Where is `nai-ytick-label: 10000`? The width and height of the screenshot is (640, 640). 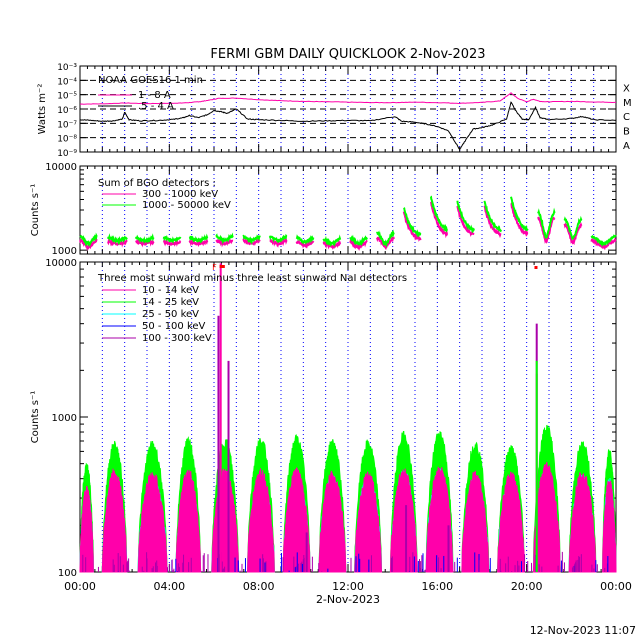
nai-ytick-label: 10000 is located at coordinates (61, 263).